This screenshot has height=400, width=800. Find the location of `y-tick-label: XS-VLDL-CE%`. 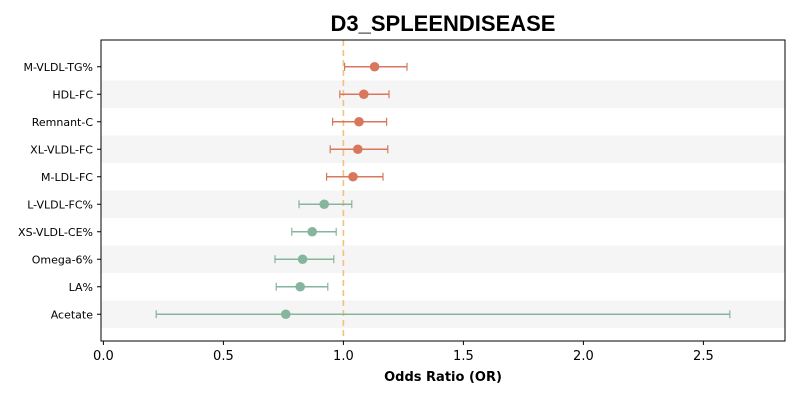

y-tick-label: XS-VLDL-CE% is located at coordinates (55, 232).